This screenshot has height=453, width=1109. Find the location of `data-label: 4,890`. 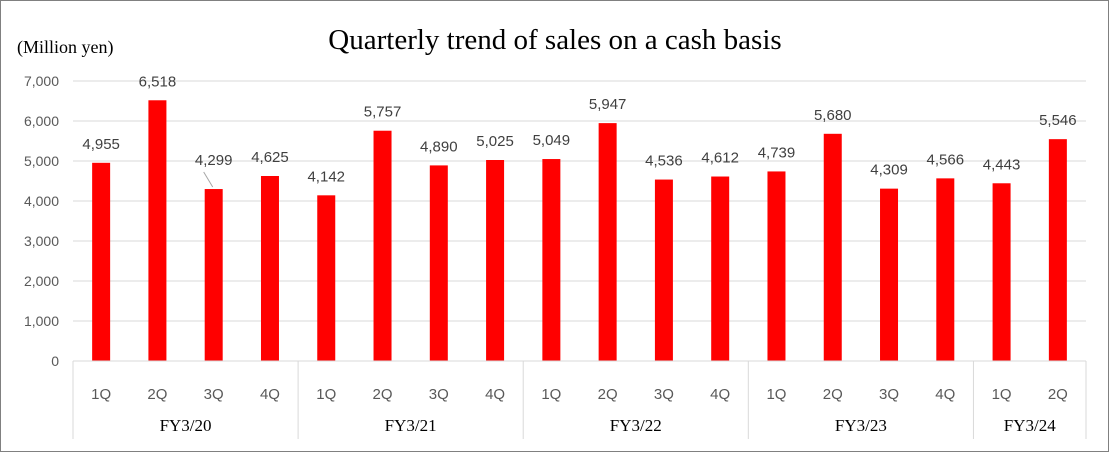

data-label: 4,890 is located at coordinates (439, 146).